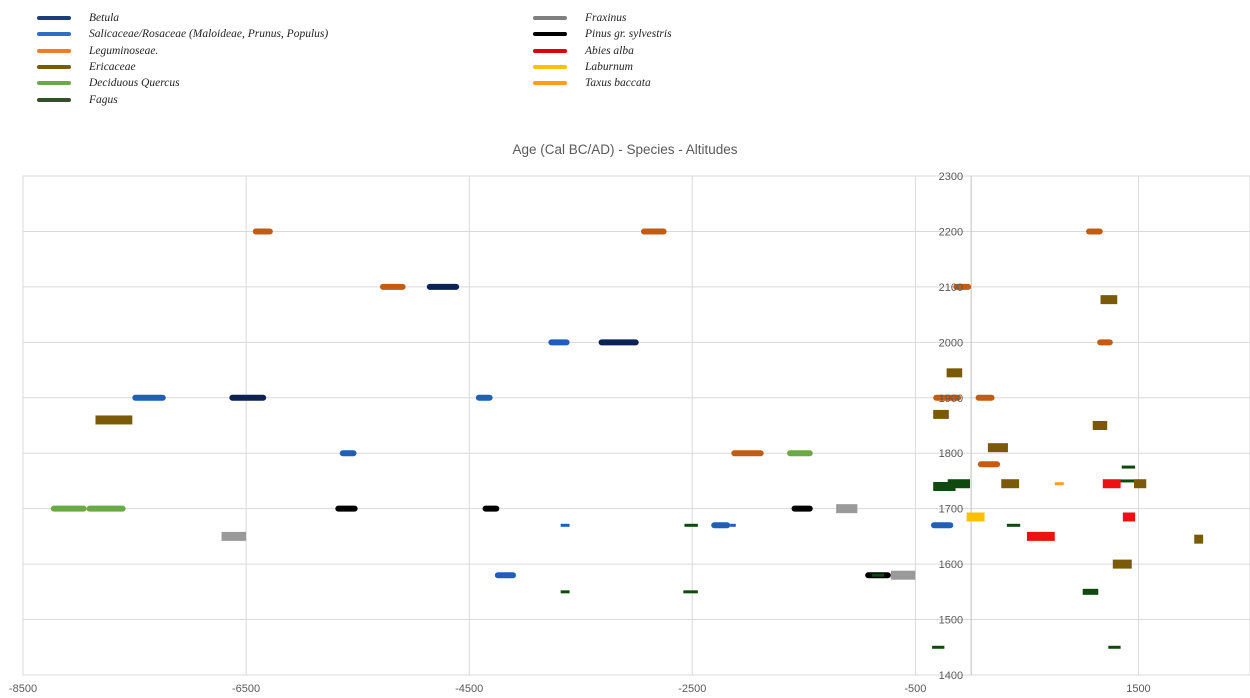 This screenshot has height=698, width=1250. What do you see at coordinates (951, 676) in the screenshot?
I see `y-tick-label: 1400` at bounding box center [951, 676].